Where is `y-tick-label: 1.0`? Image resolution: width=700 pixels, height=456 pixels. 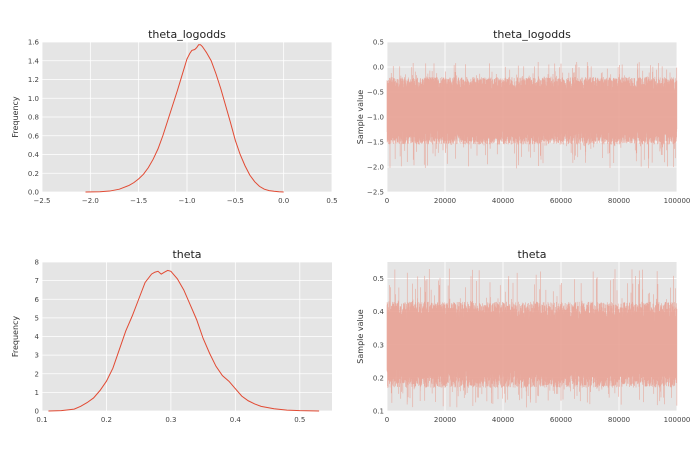 y-tick-label: 1.0 is located at coordinates (33, 99).